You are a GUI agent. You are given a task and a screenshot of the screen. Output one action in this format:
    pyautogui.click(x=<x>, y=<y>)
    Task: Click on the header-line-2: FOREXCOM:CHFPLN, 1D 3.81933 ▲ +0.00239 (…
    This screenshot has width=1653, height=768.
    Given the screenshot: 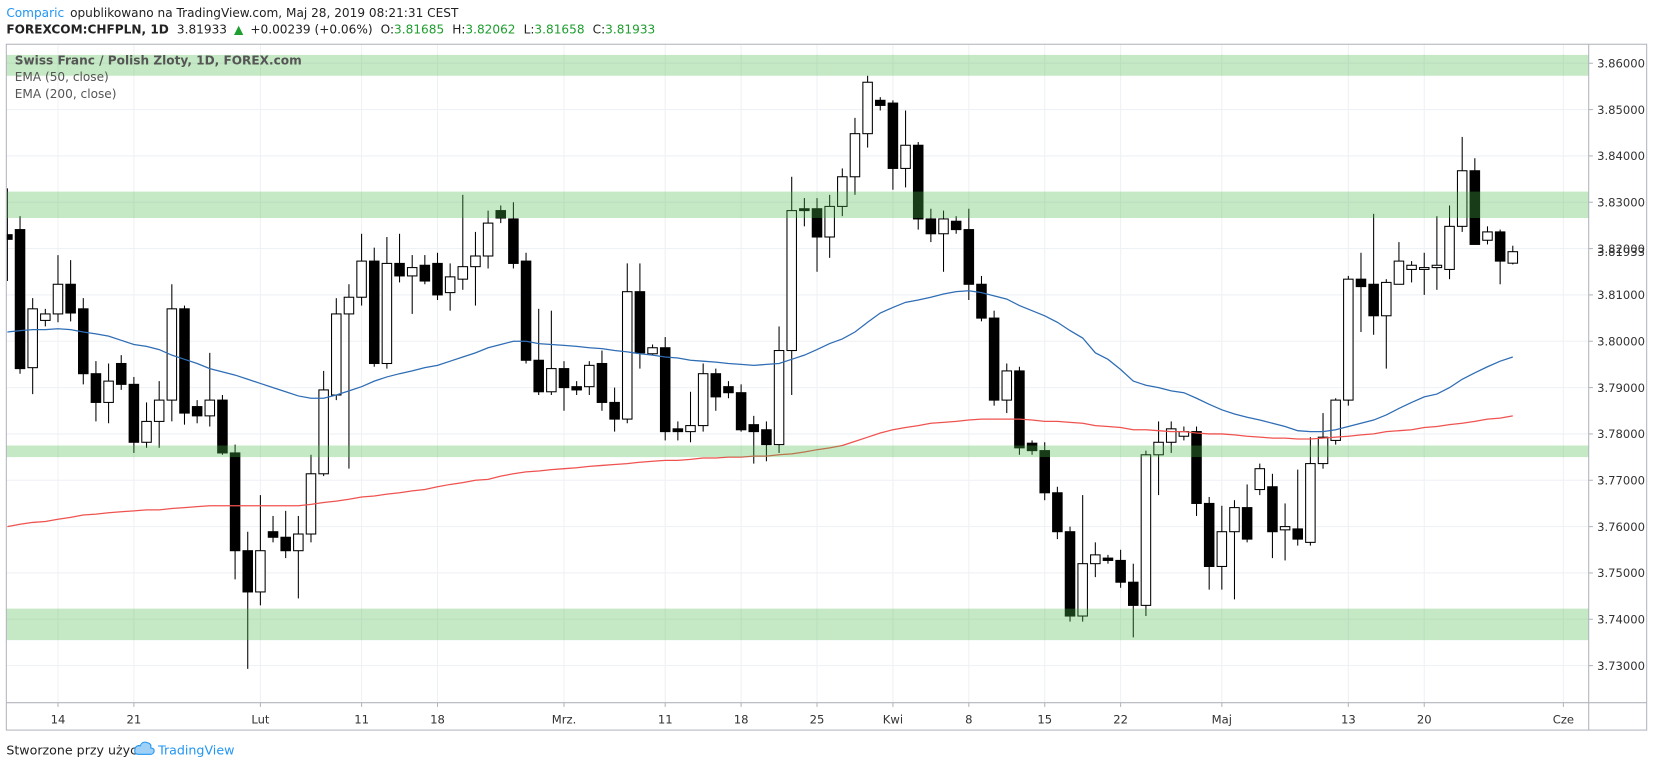 What is the action you would take?
    pyautogui.click(x=330, y=30)
    